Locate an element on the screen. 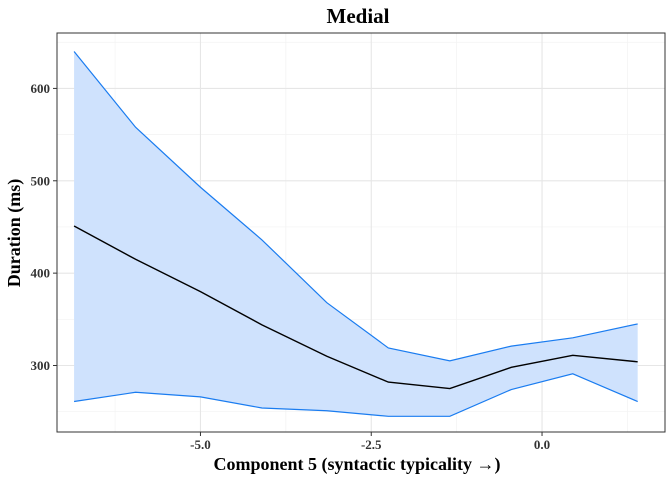 The height and width of the screenshot is (480, 672). x-axis-title: Component 5 (syntactic typicality →) is located at coordinates (357, 464).